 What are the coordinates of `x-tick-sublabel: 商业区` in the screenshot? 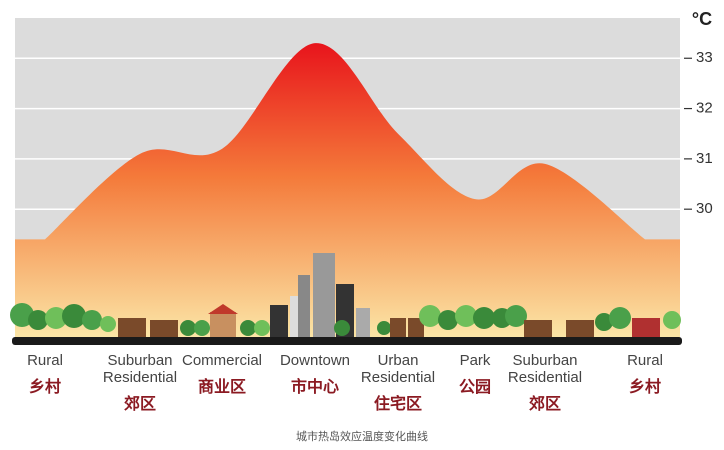 It's located at (221, 387).